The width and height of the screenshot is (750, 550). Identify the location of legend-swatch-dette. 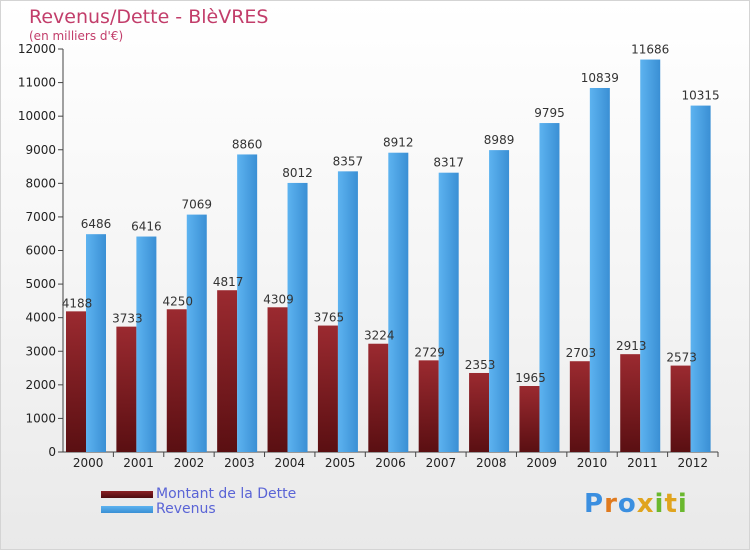
(127, 494).